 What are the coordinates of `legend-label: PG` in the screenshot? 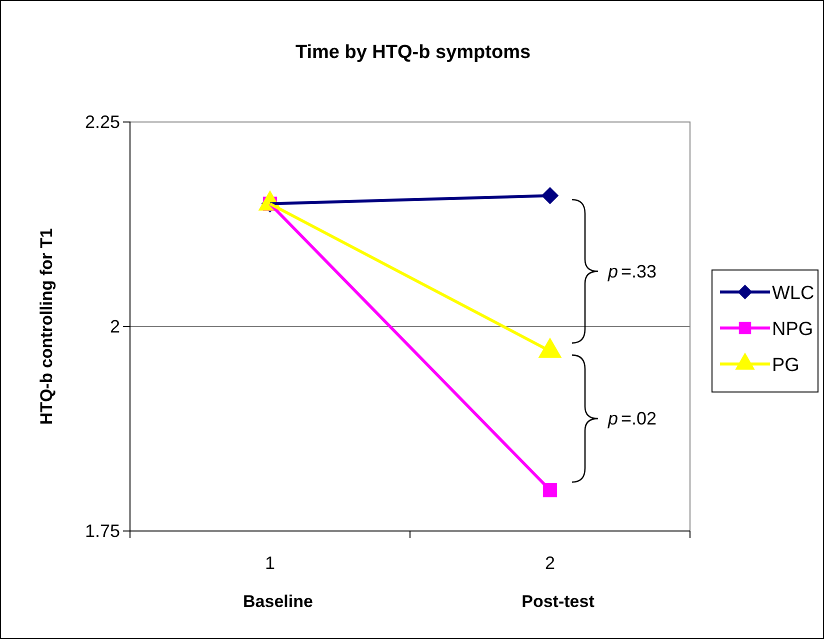 It's located at (786, 365).